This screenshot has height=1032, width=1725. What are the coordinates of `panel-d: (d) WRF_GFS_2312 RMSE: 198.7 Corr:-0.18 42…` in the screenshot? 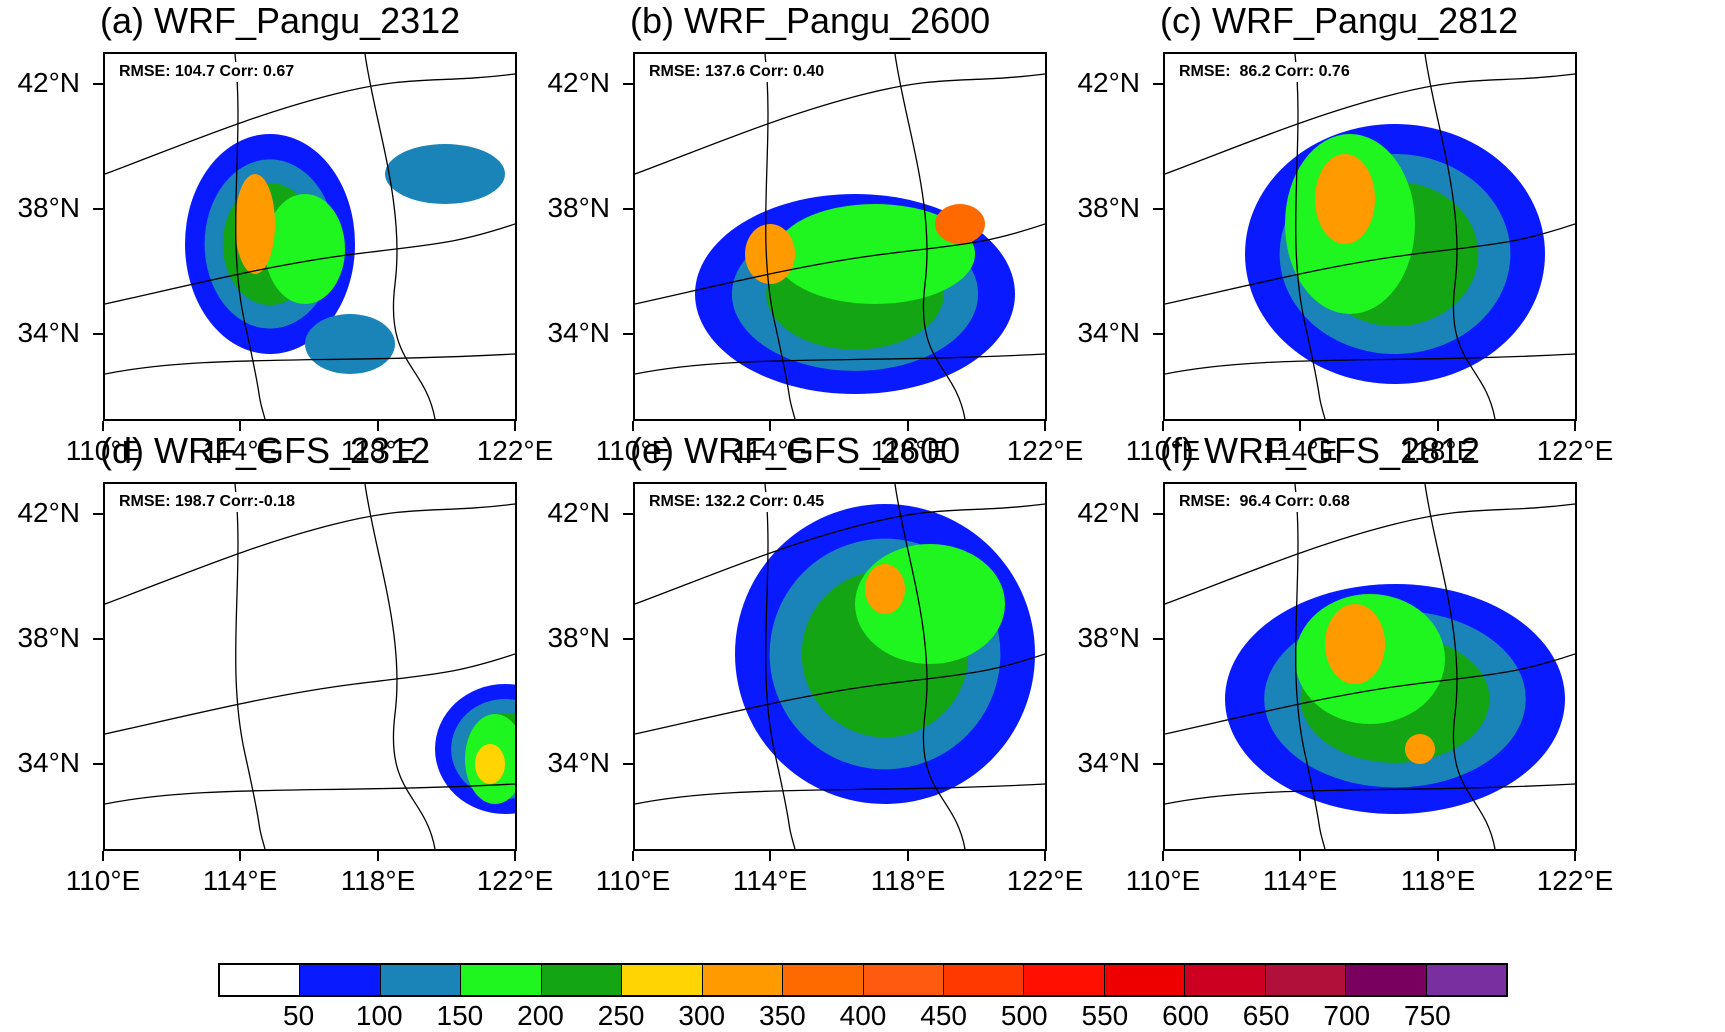 It's located at (280, 665).